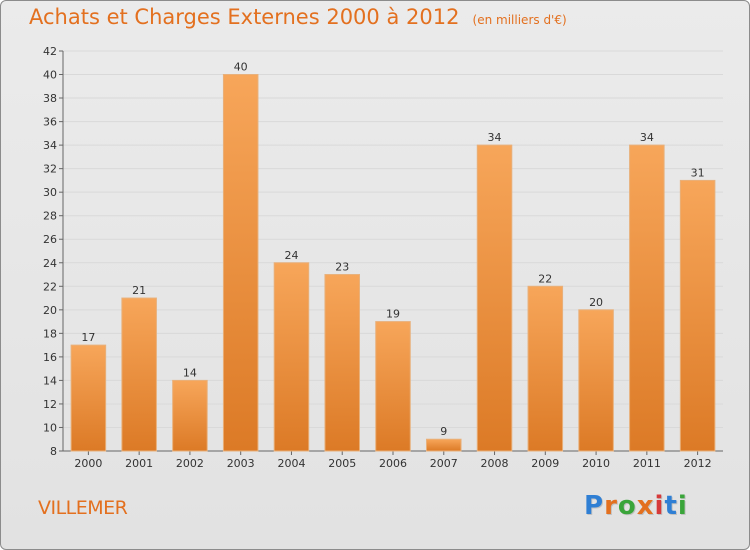  Describe the element at coordinates (596, 463) in the screenshot. I see `x-tick-label: 2010` at that location.